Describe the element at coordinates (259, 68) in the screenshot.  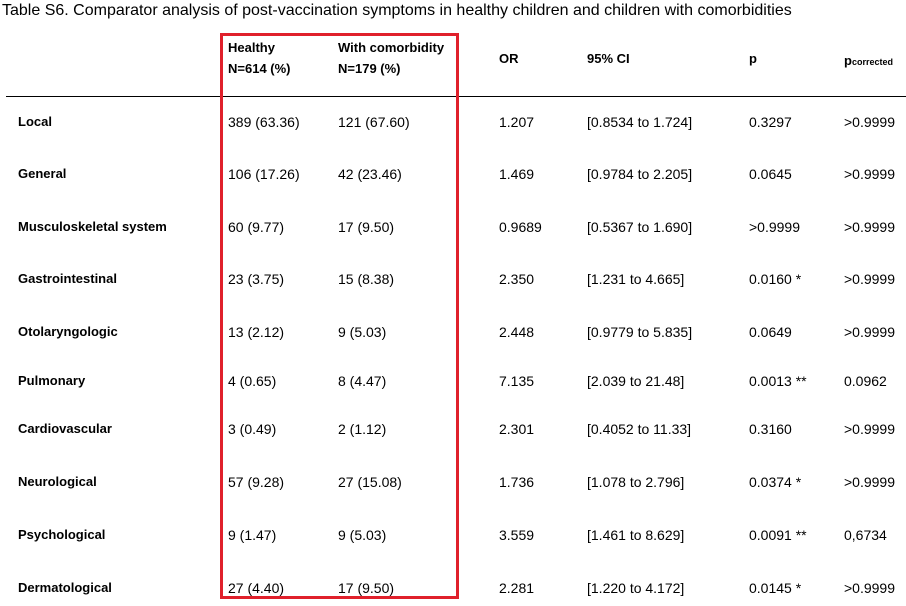
I see `header-healthy-line2: N=614 (%)` at that location.